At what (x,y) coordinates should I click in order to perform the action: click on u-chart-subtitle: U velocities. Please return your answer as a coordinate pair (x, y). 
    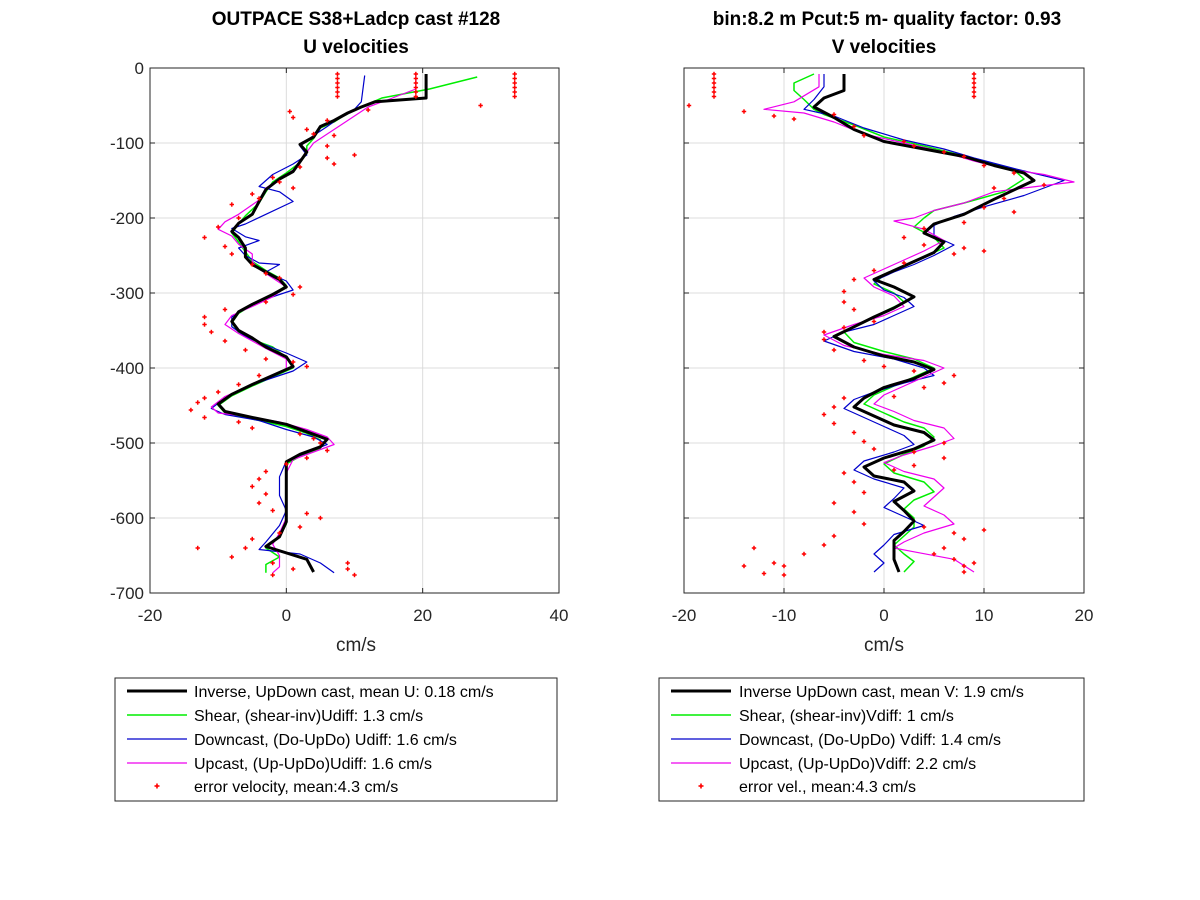
    Looking at the image, I should click on (356, 47).